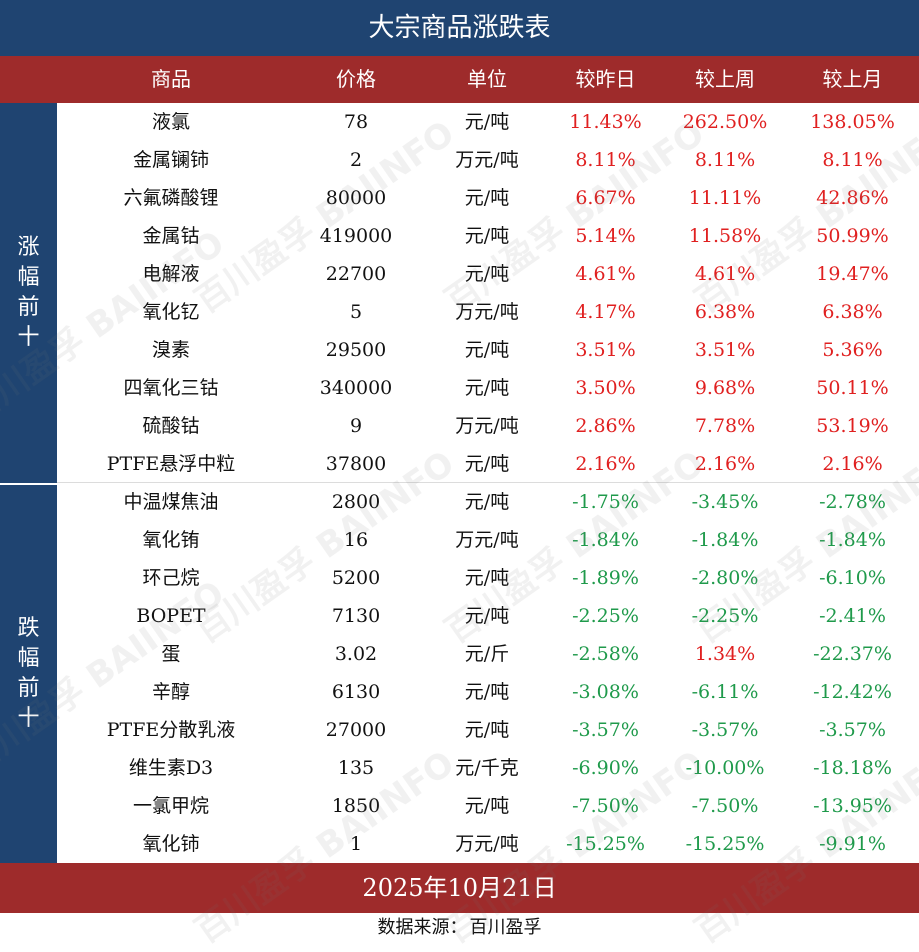  Describe the element at coordinates (356, 578) in the screenshot. I see `cell-price: 5200` at that location.